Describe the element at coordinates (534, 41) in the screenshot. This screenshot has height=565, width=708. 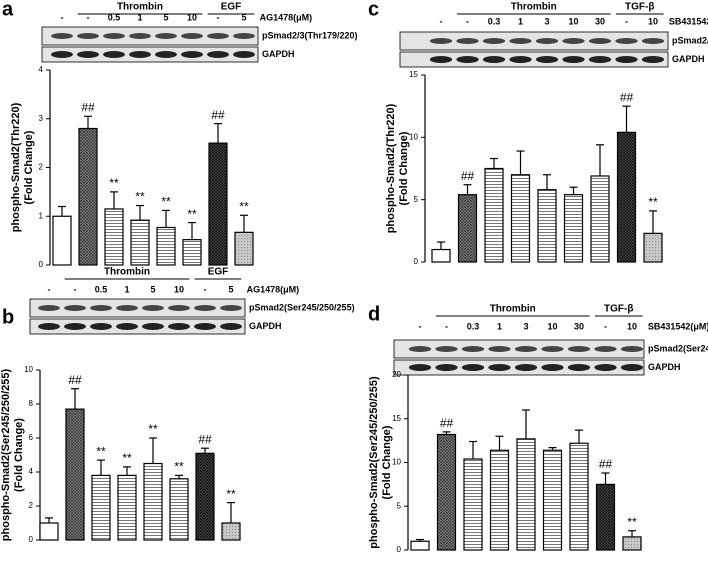
I see `blot-strip` at that location.